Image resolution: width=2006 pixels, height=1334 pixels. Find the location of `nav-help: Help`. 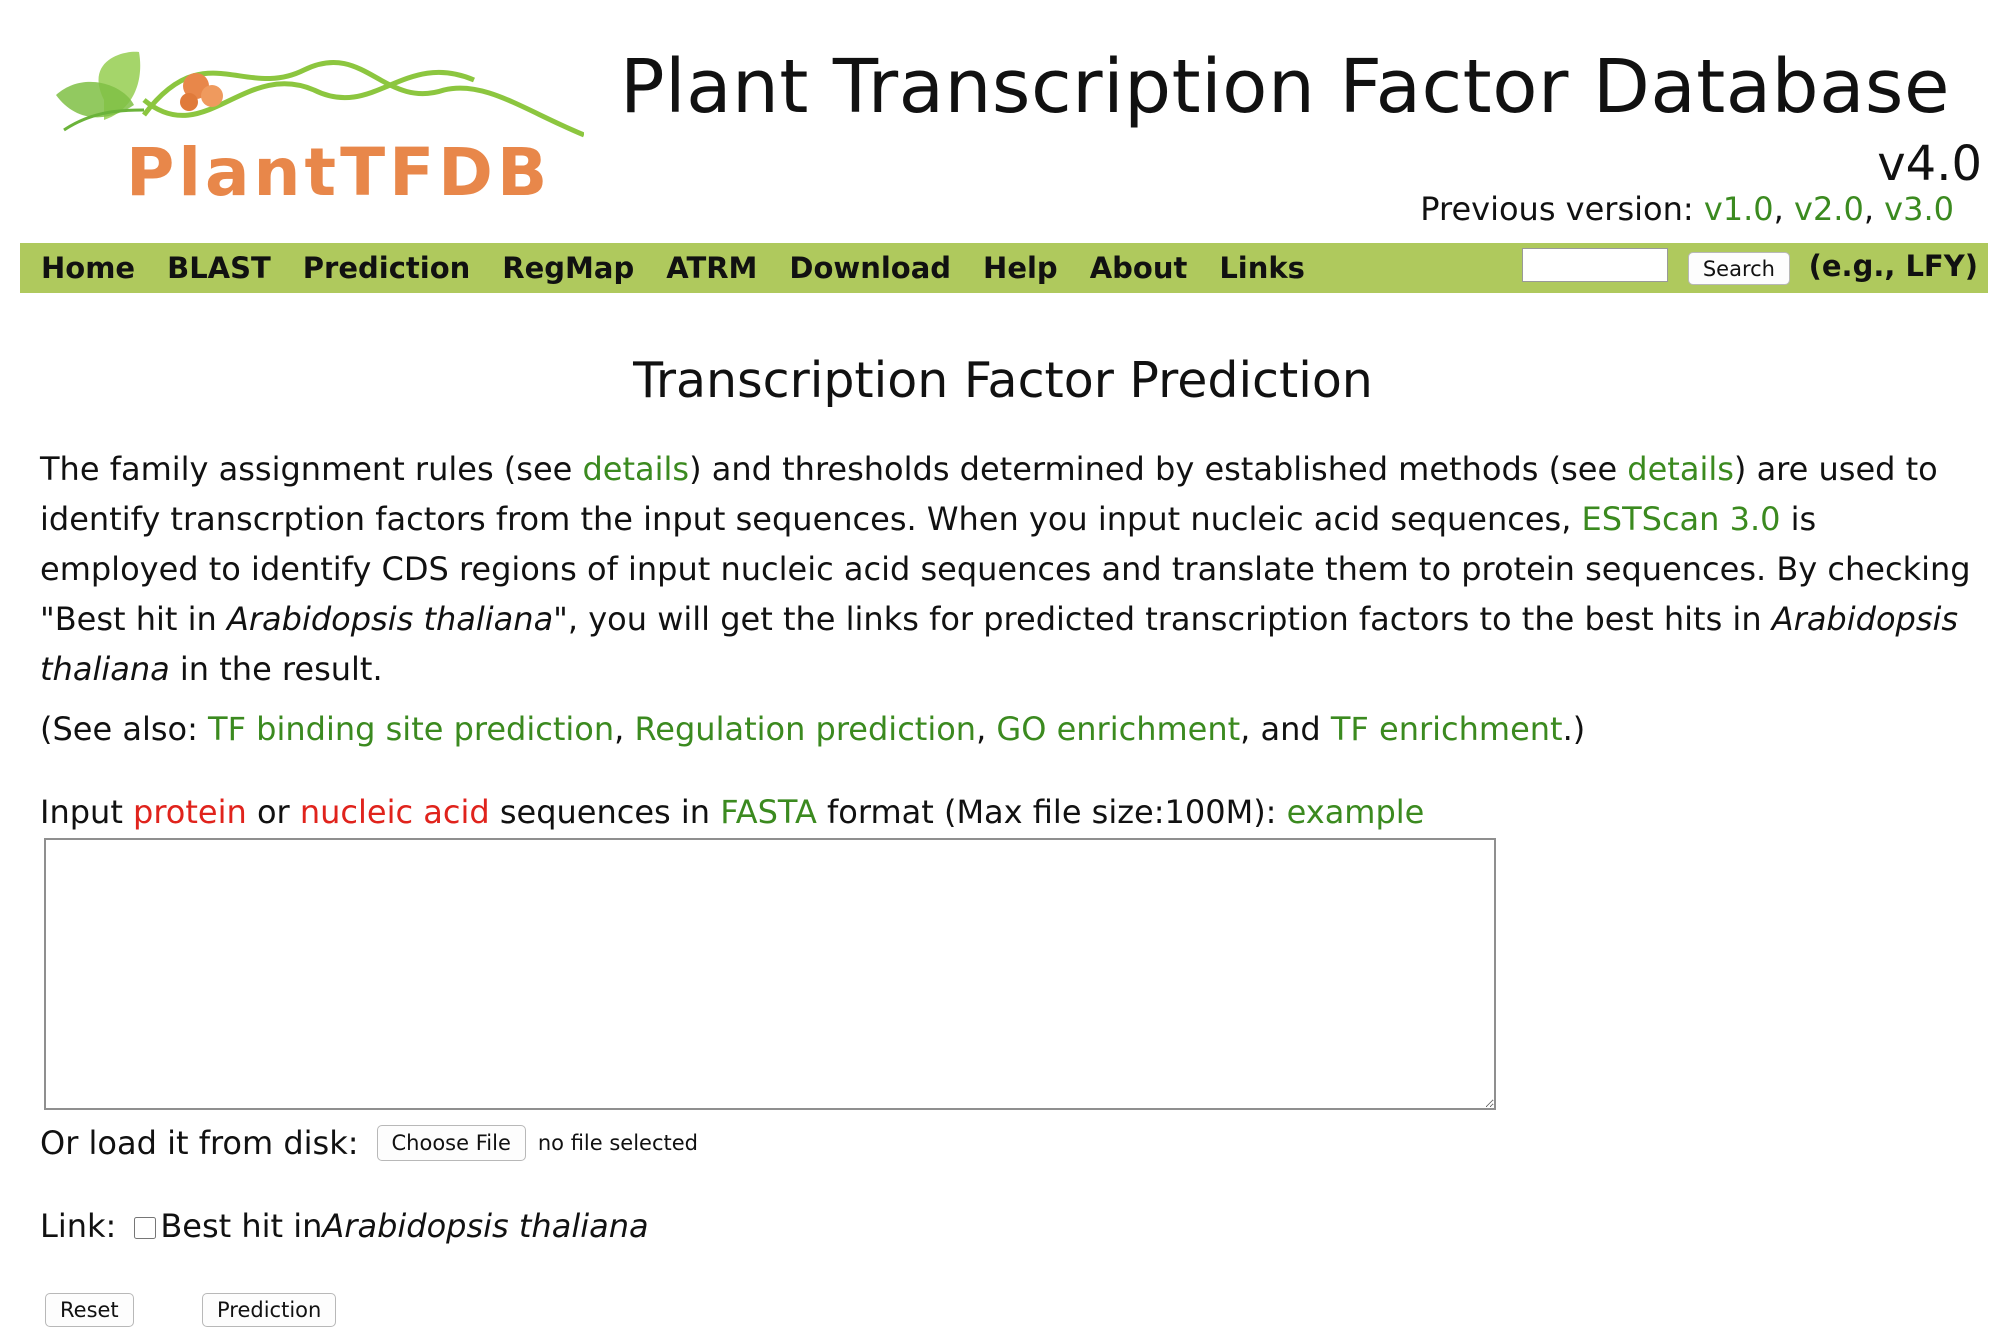

nav-help: Help is located at coordinates (1020, 268).